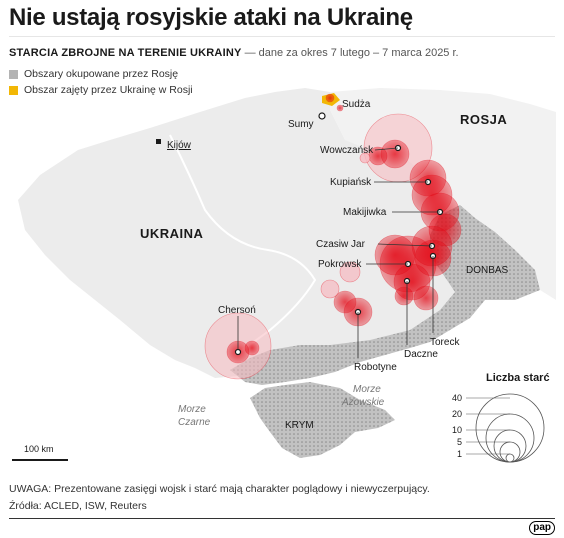 The width and height of the screenshot is (564, 538). What do you see at coordinates (426, 298) in the screenshot?
I see `bubble-vuhledar` at bounding box center [426, 298].